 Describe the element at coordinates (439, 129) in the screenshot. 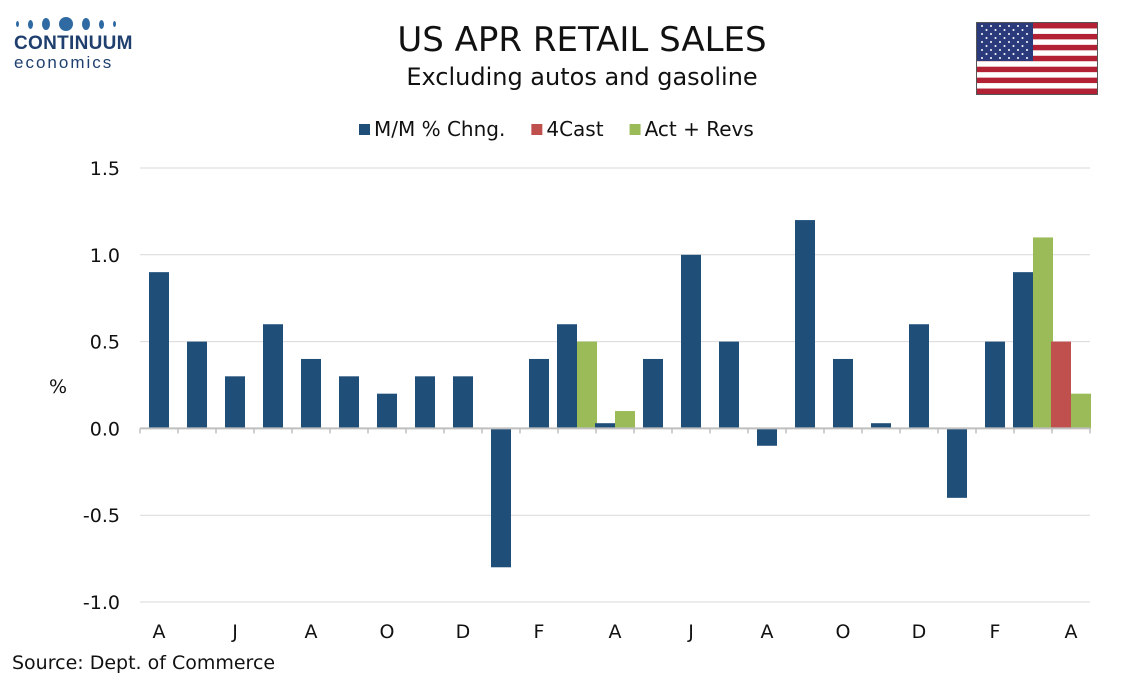

I see `legend-label: M/M % Chng.` at that location.